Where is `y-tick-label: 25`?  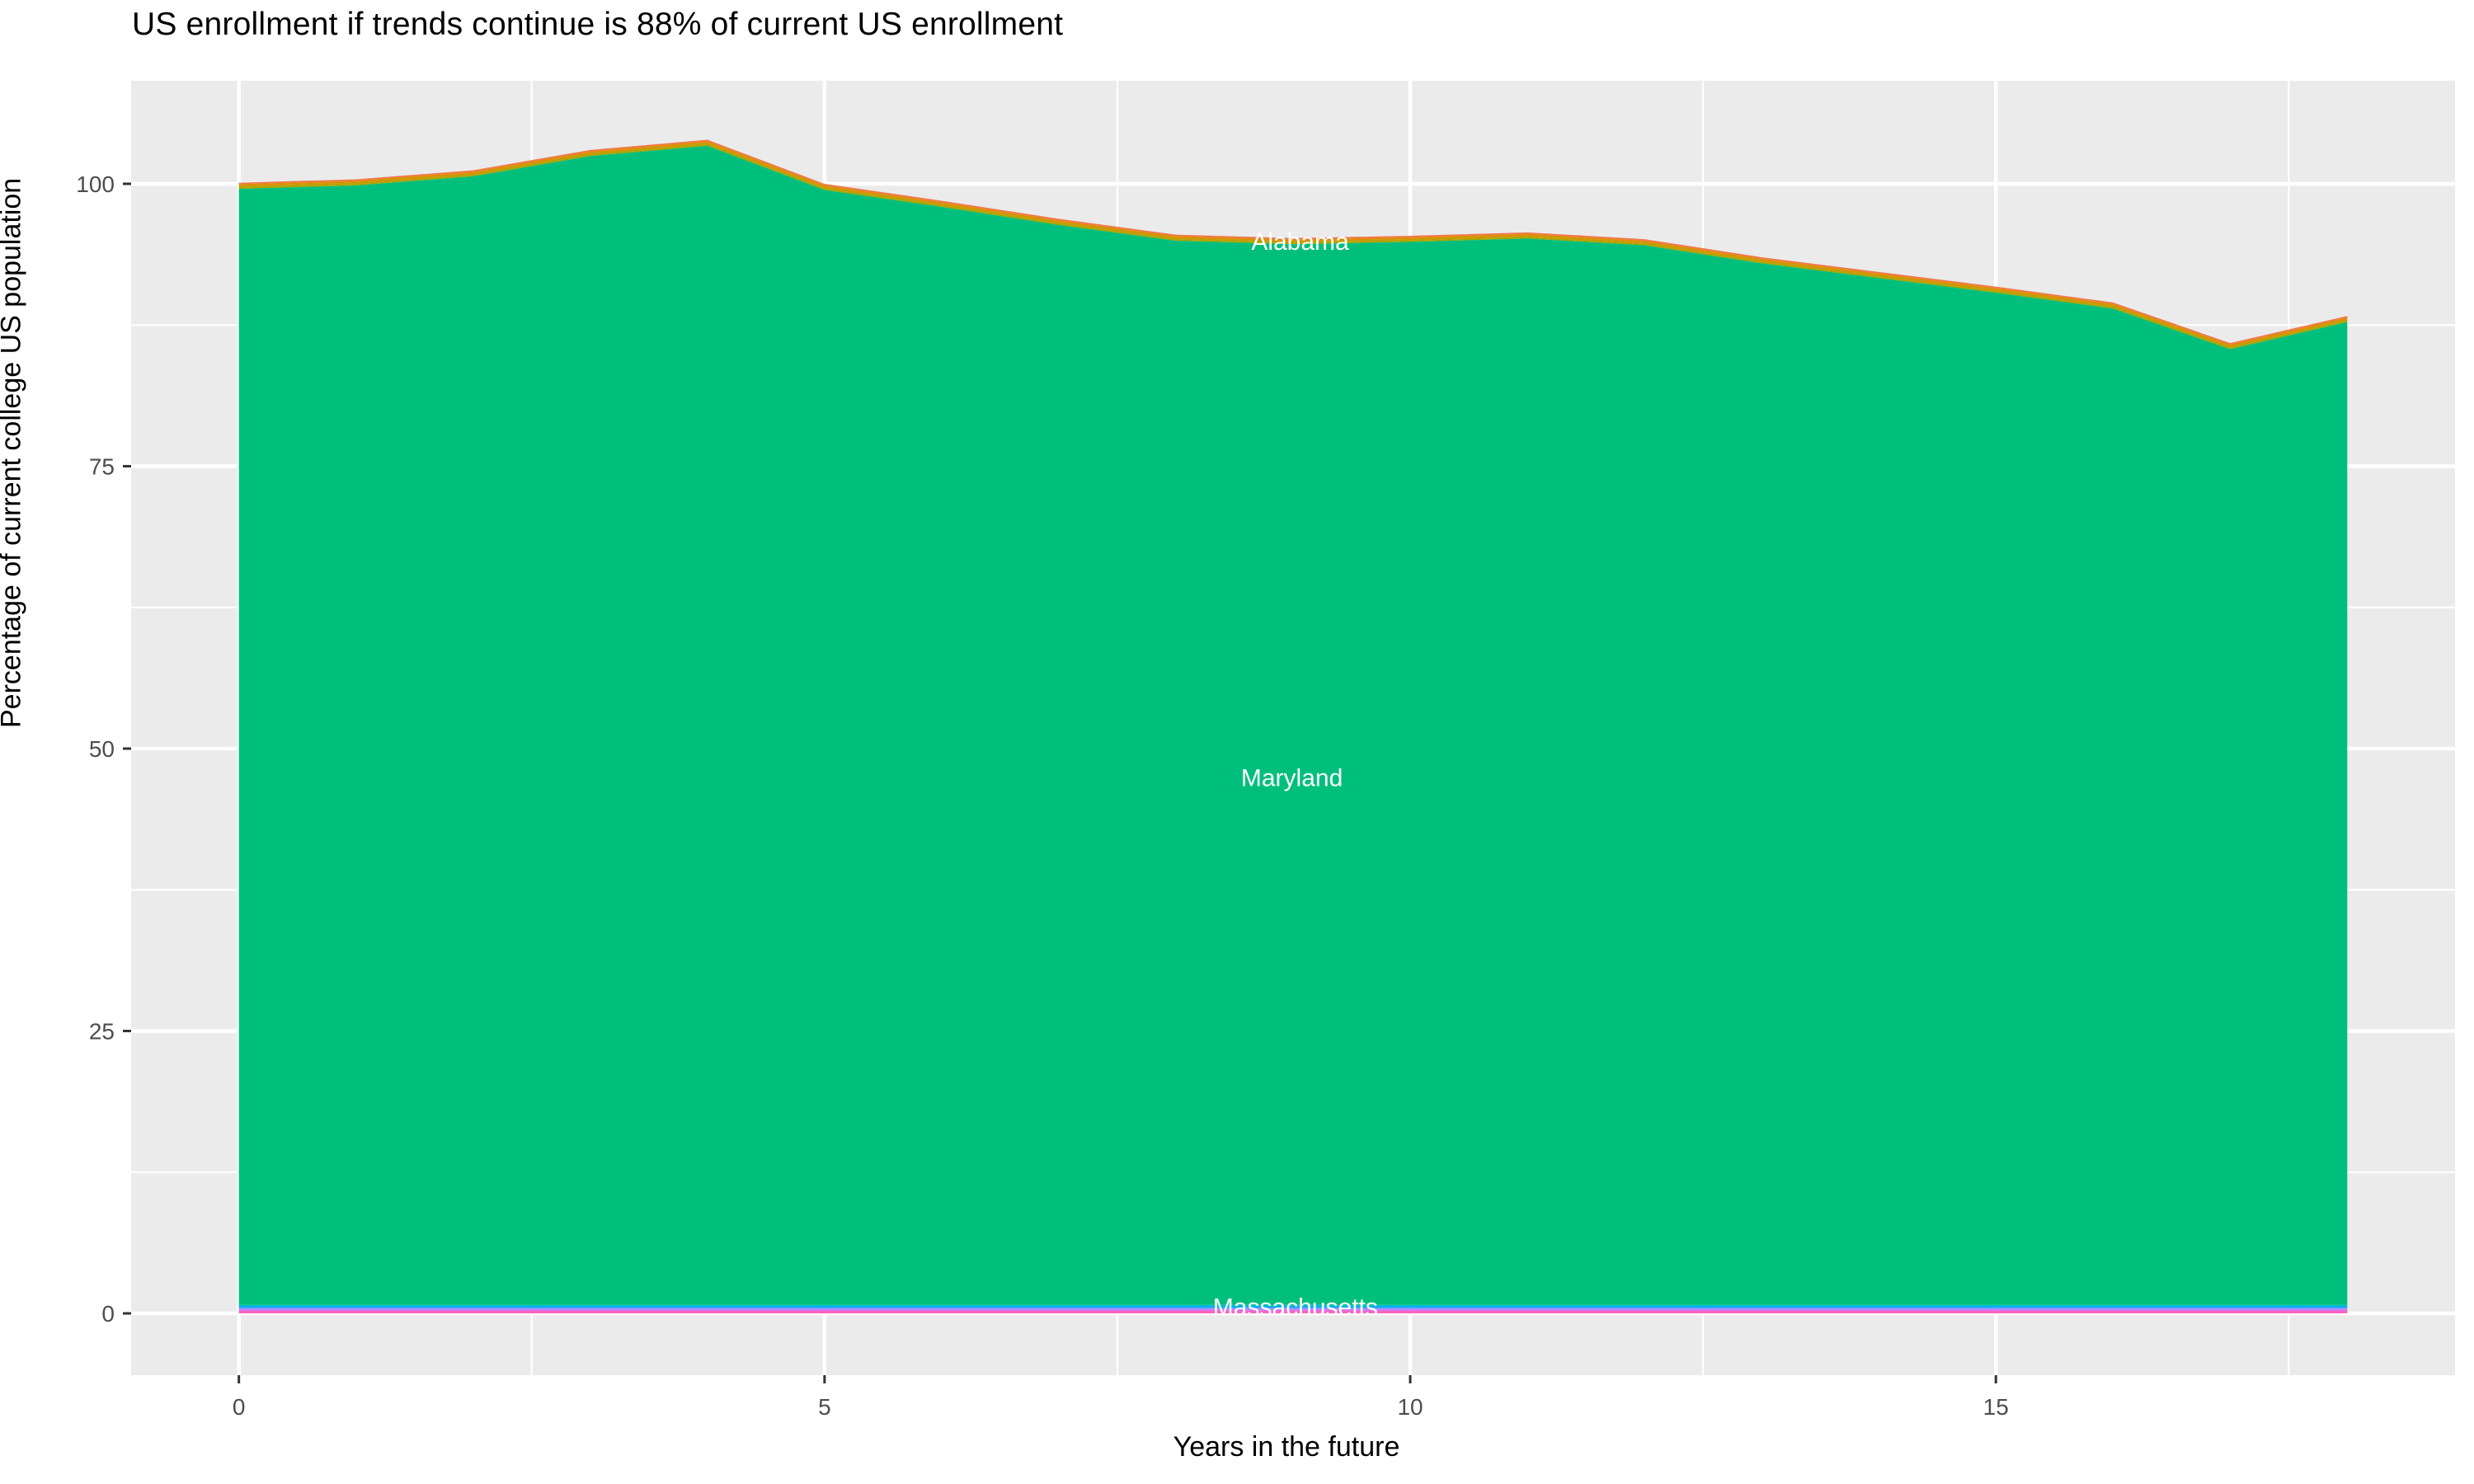
y-tick-label: 25 is located at coordinates (102, 1032).